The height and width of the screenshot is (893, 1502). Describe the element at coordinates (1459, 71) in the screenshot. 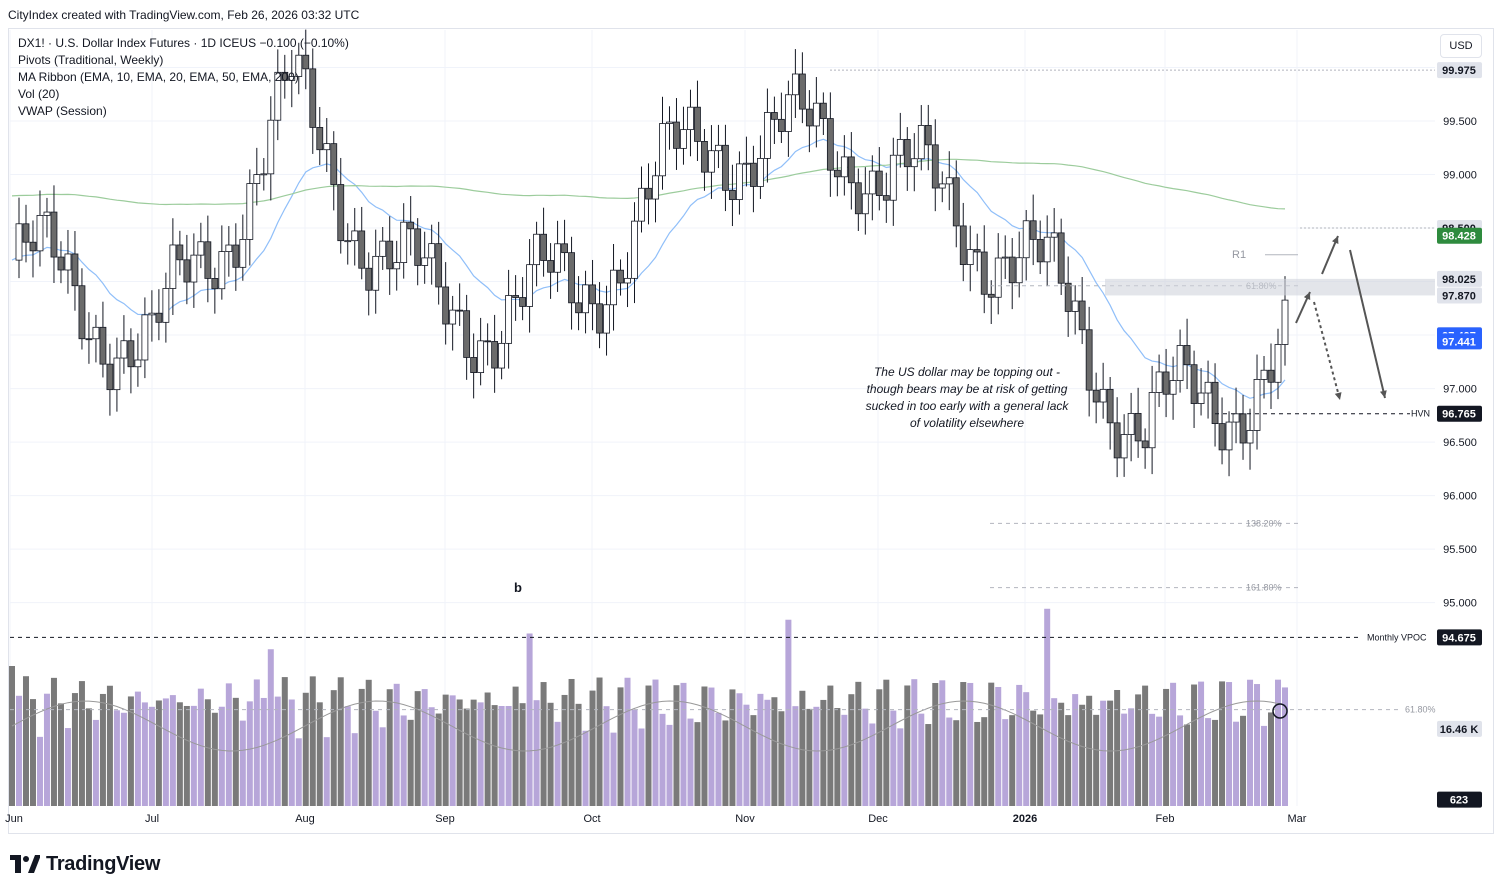

I see `price-badge-text: 99.975` at that location.